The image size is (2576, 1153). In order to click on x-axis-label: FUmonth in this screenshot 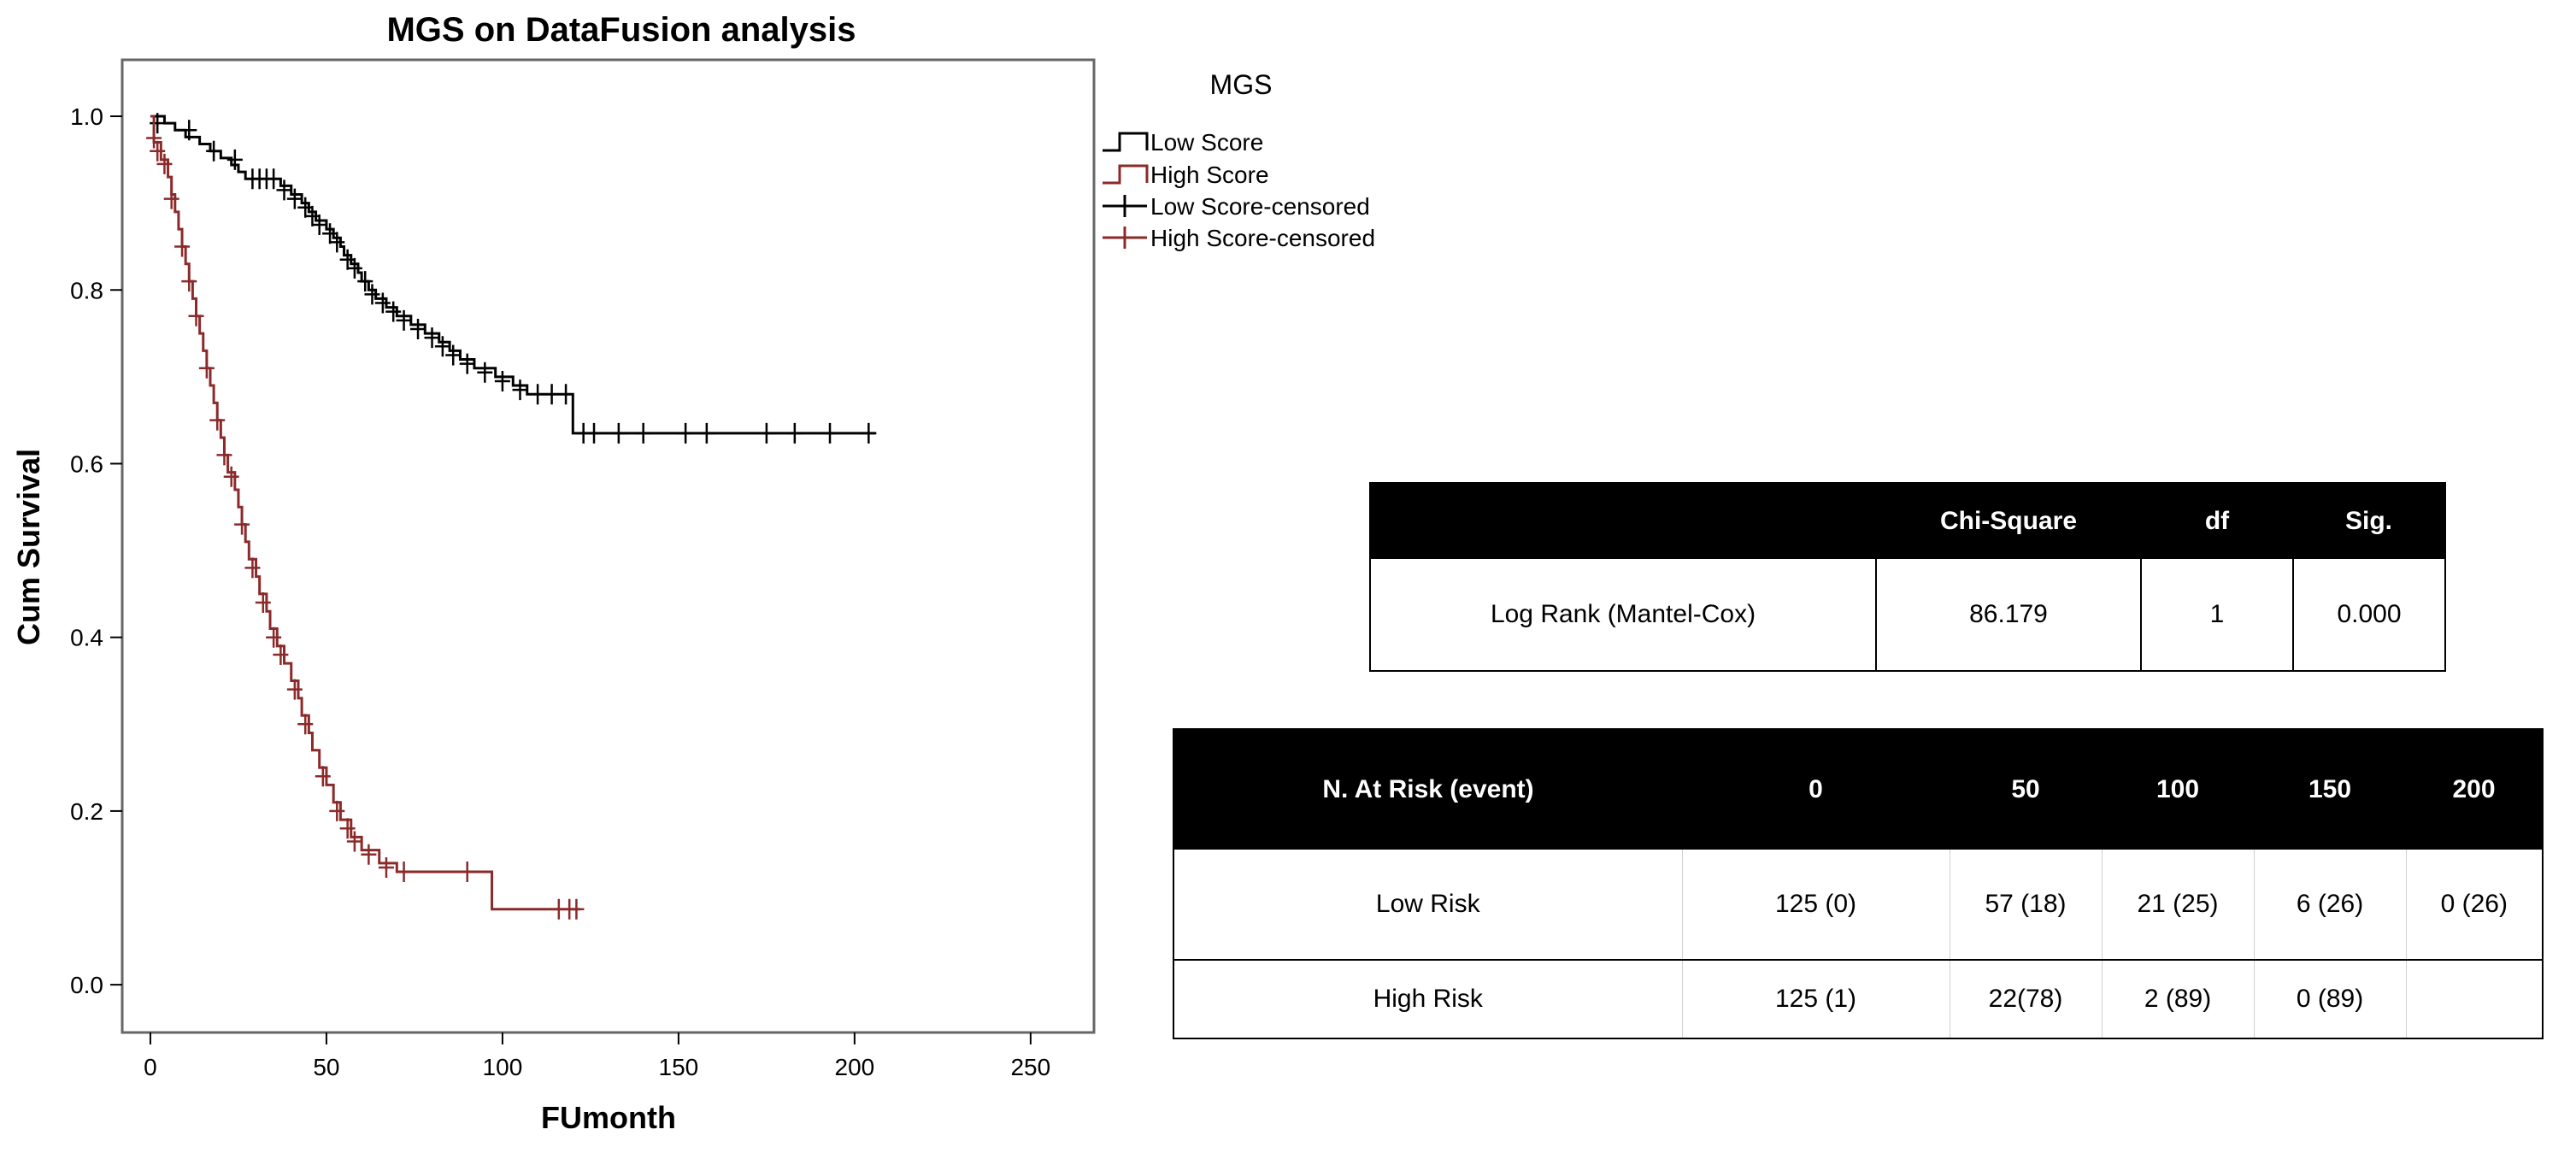, I will do `click(608, 1118)`.